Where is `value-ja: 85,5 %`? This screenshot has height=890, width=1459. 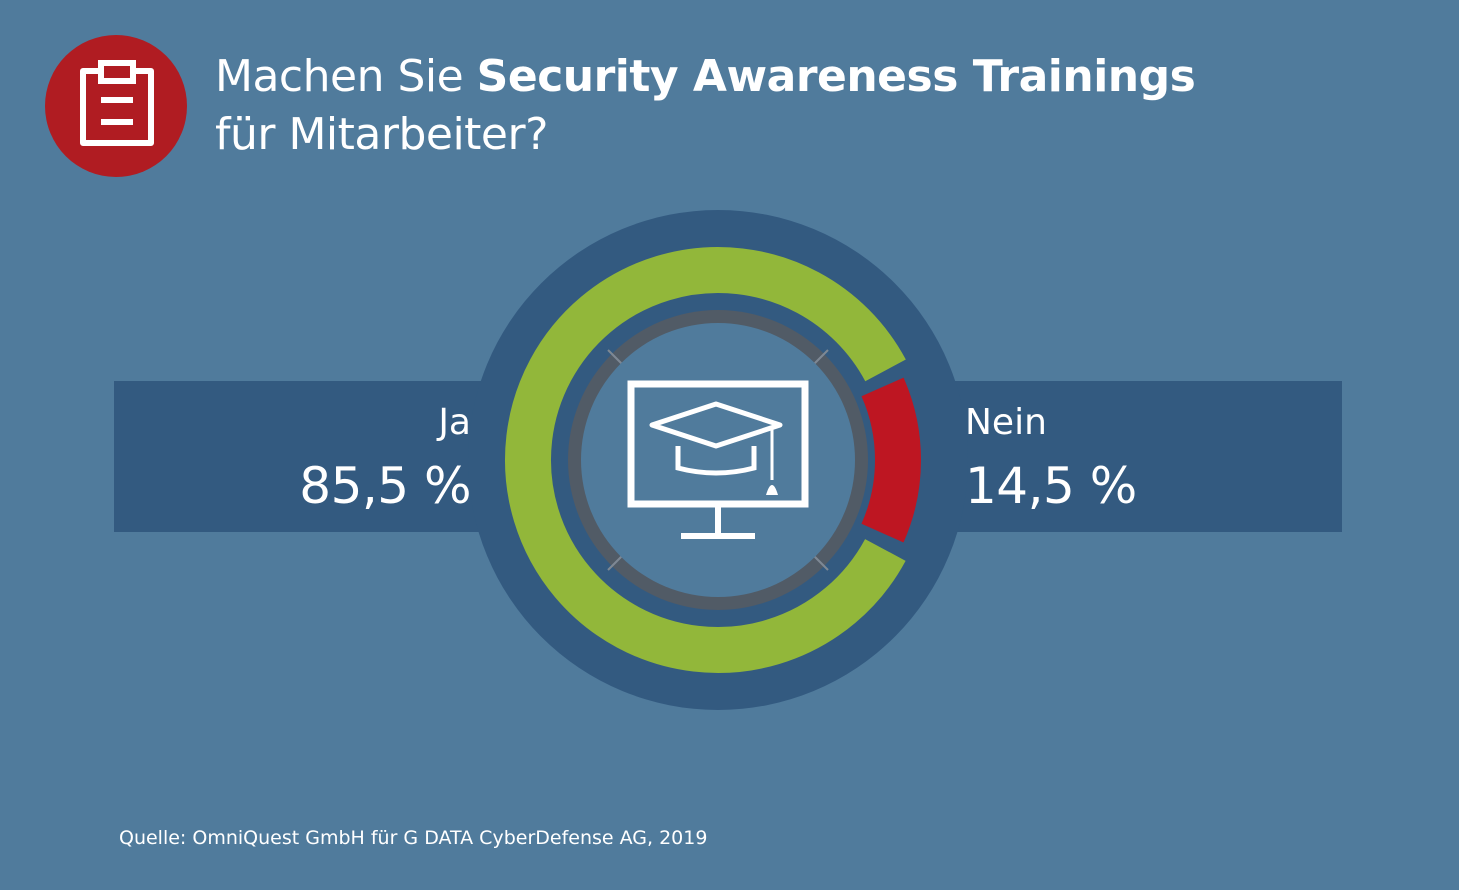 value-ja: 85,5 % is located at coordinates (385, 486).